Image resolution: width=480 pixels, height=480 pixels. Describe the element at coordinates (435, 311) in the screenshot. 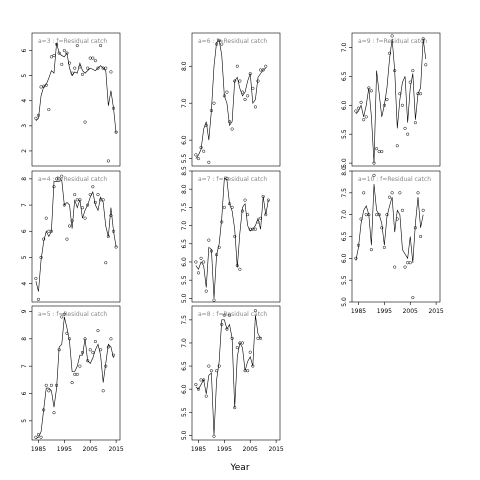

I see `x-tick-label: 2015` at that location.